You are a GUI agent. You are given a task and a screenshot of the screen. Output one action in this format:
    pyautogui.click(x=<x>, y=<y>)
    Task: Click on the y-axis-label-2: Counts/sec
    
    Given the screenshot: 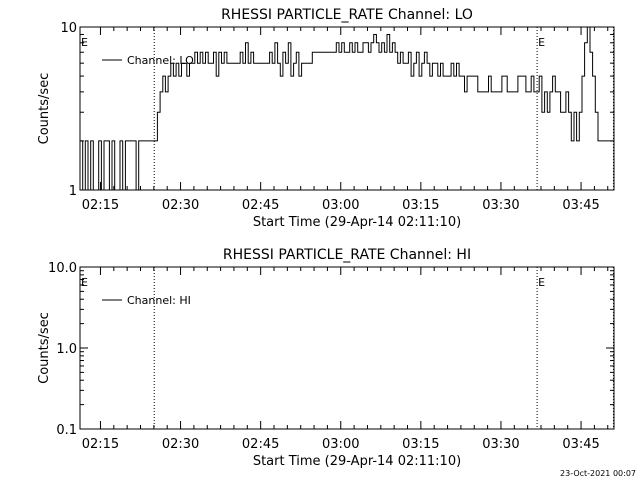 What is the action you would take?
    pyautogui.click(x=44, y=348)
    